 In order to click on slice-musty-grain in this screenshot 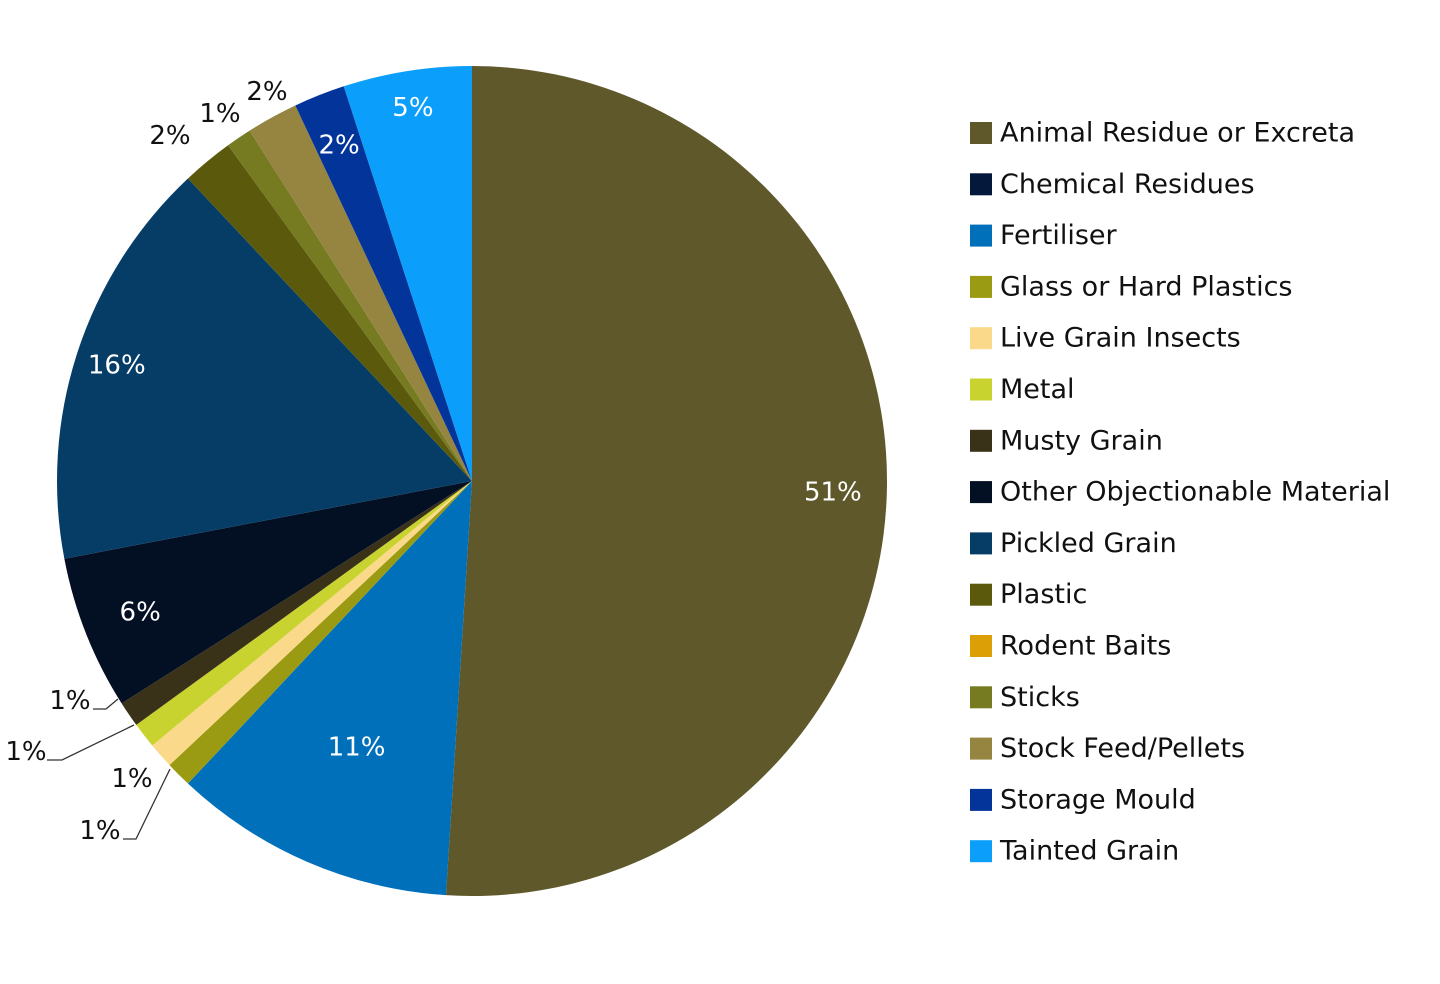, I will do `click(296, 603)`.